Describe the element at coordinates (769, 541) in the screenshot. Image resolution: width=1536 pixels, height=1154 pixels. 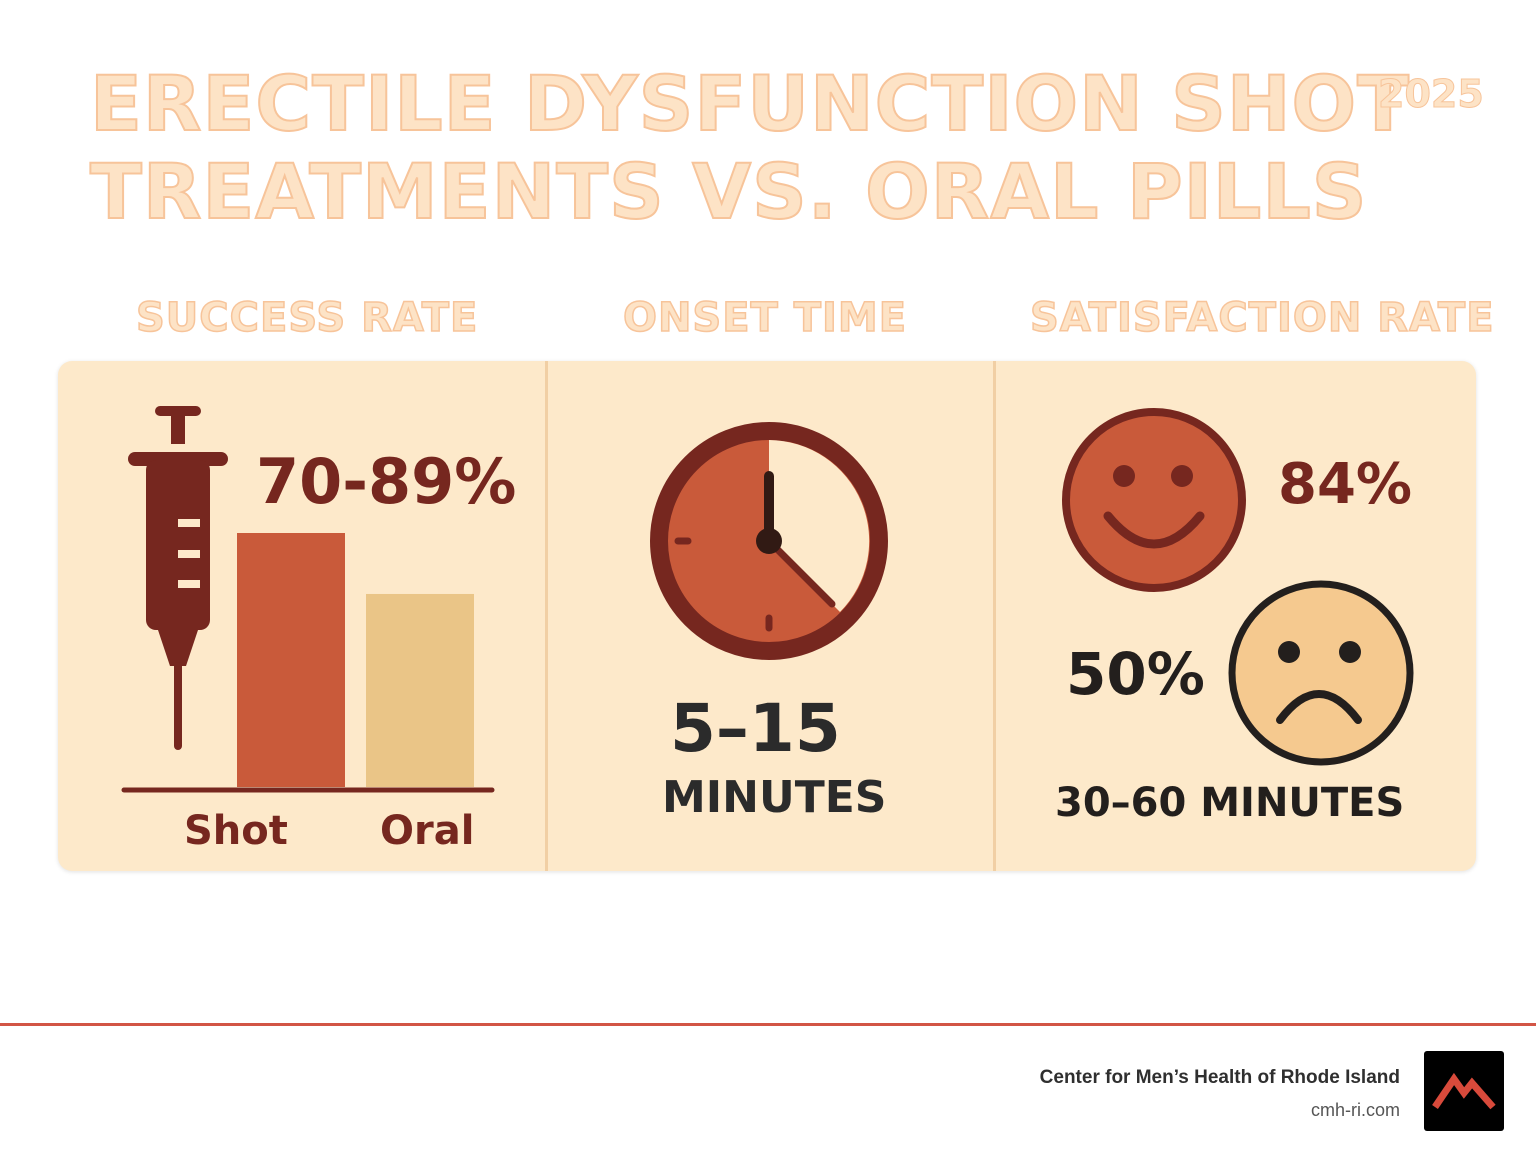
I see `clock-icon` at that location.